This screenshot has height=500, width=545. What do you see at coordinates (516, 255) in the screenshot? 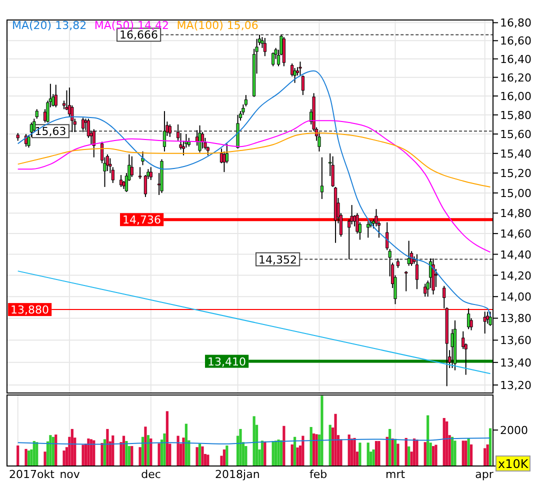
I see `y-tick-label: 14,40` at bounding box center [516, 255].